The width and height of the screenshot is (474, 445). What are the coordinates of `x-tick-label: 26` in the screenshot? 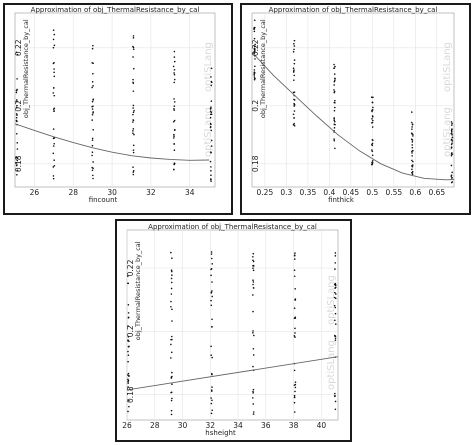 It's located at (127, 425).